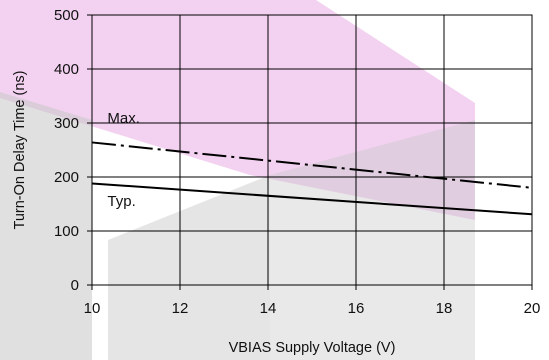 The height and width of the screenshot is (360, 549). What do you see at coordinates (66, 177) in the screenshot?
I see `y-tick-label: 200` at bounding box center [66, 177].